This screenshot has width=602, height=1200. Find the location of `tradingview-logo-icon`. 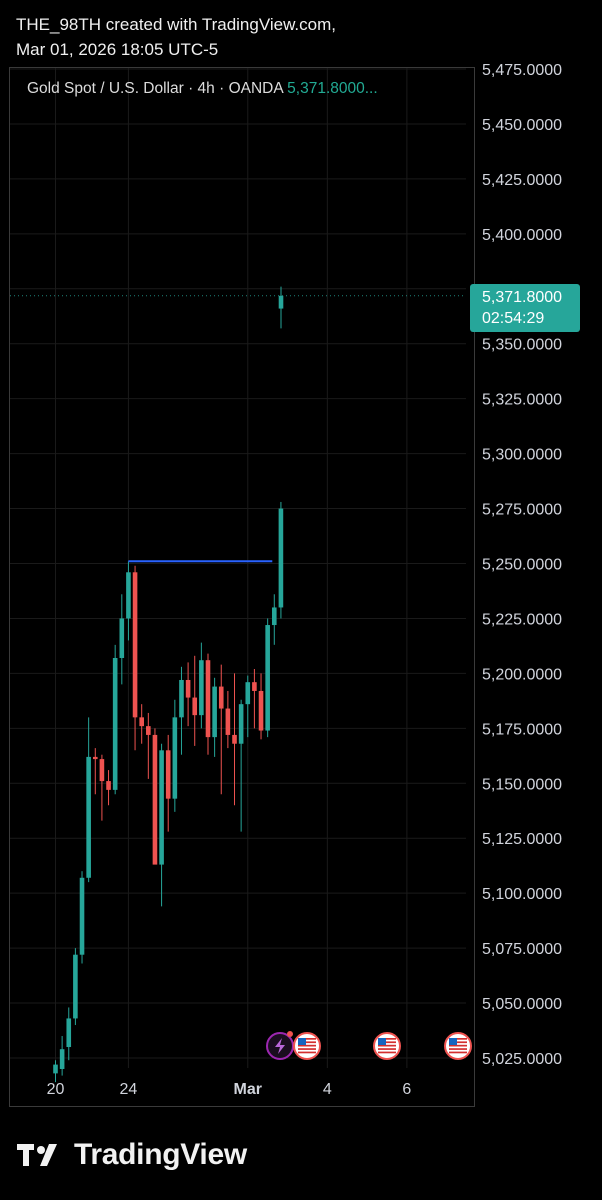

tradingview-logo-icon is located at coordinates (37, 1155).